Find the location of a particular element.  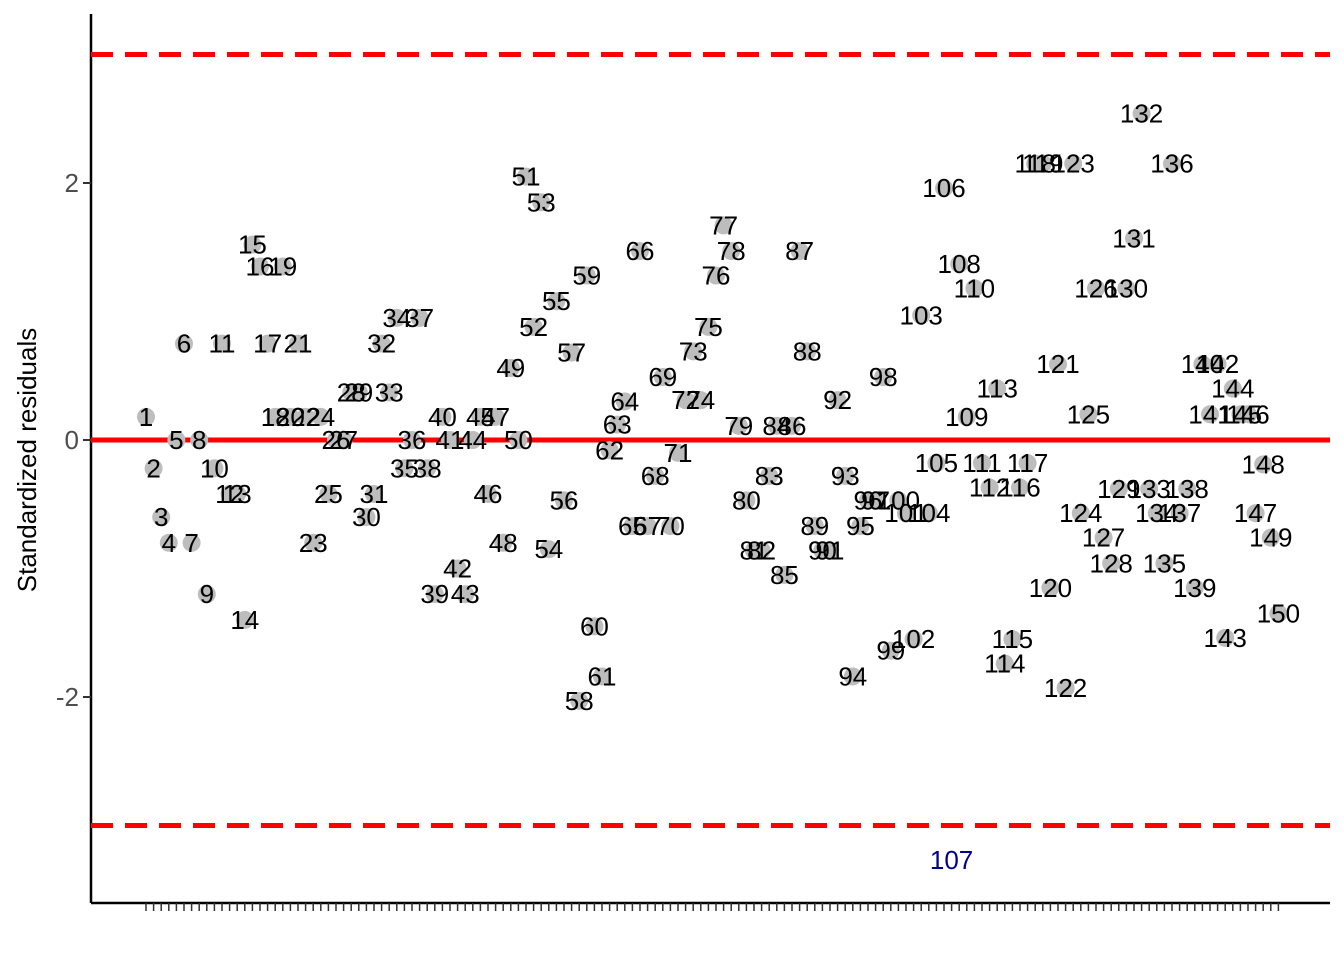

point-label: 102 is located at coordinates (913, 639).